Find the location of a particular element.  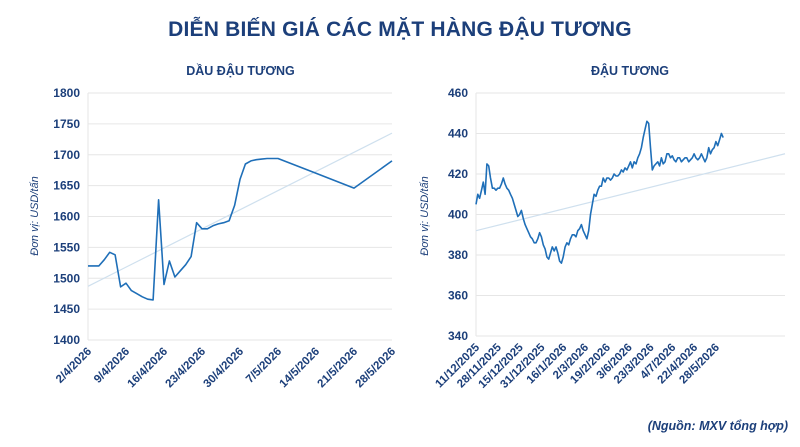

y-tick-label: 1550 is located at coordinates (66, 247).